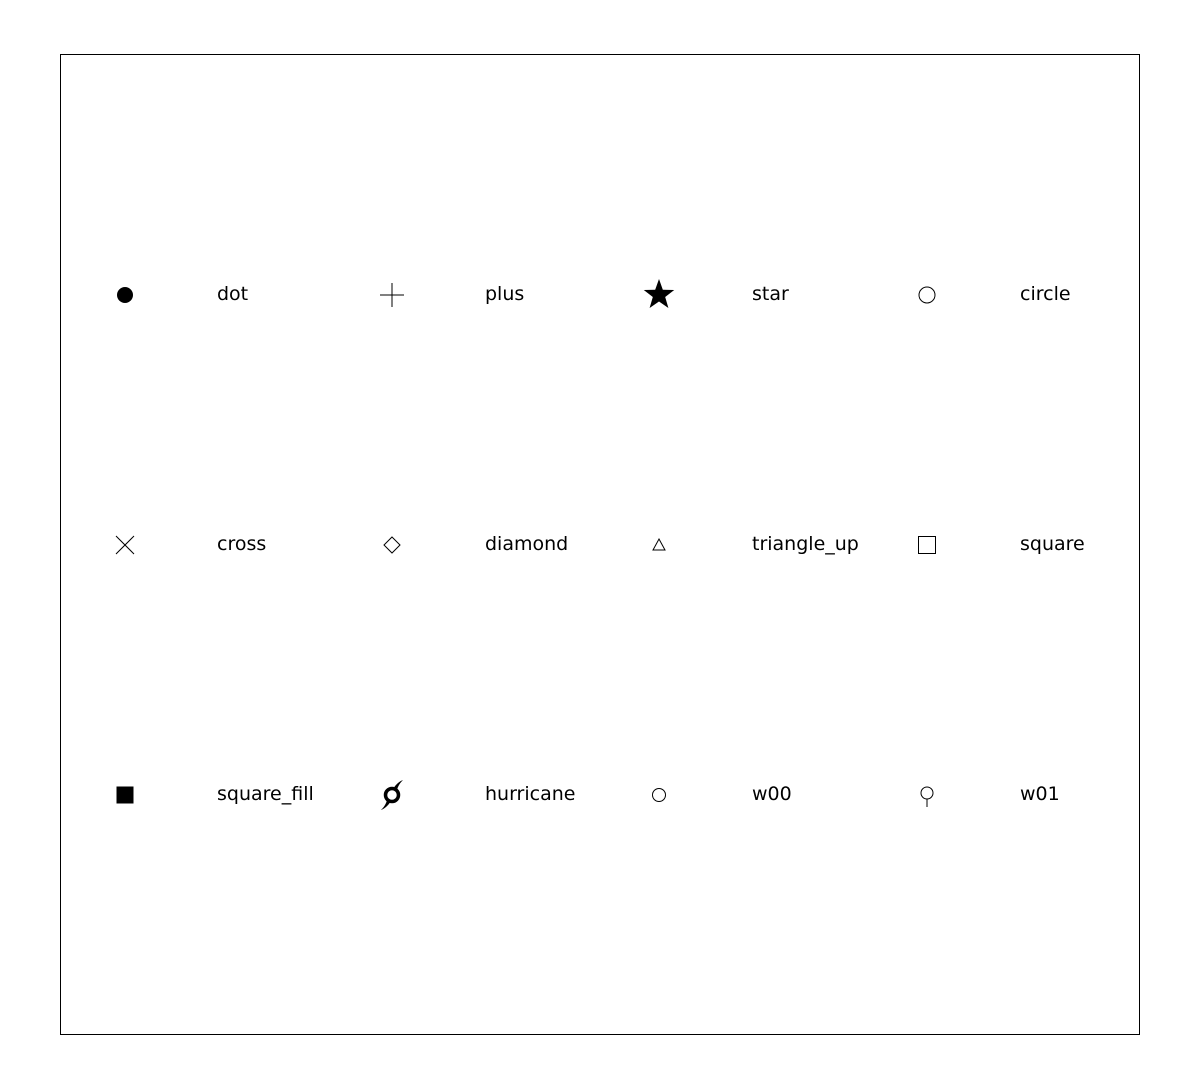 This screenshot has width=1200, height=1090. Describe the element at coordinates (241, 544) in the screenshot. I see `marker-label-cross: cross` at that location.